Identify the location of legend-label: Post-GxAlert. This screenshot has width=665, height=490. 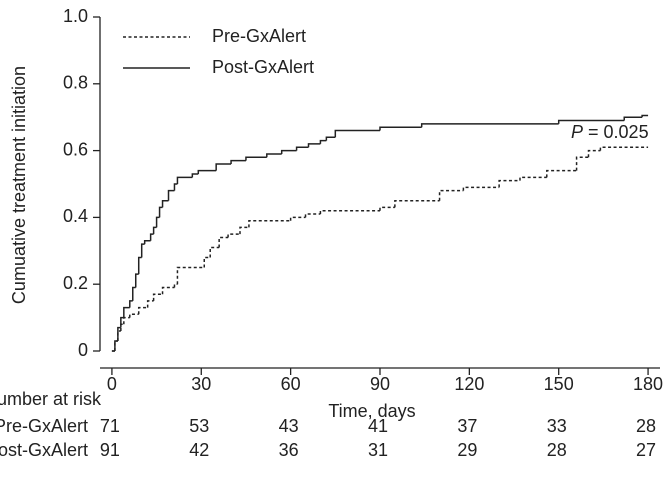
(263, 67).